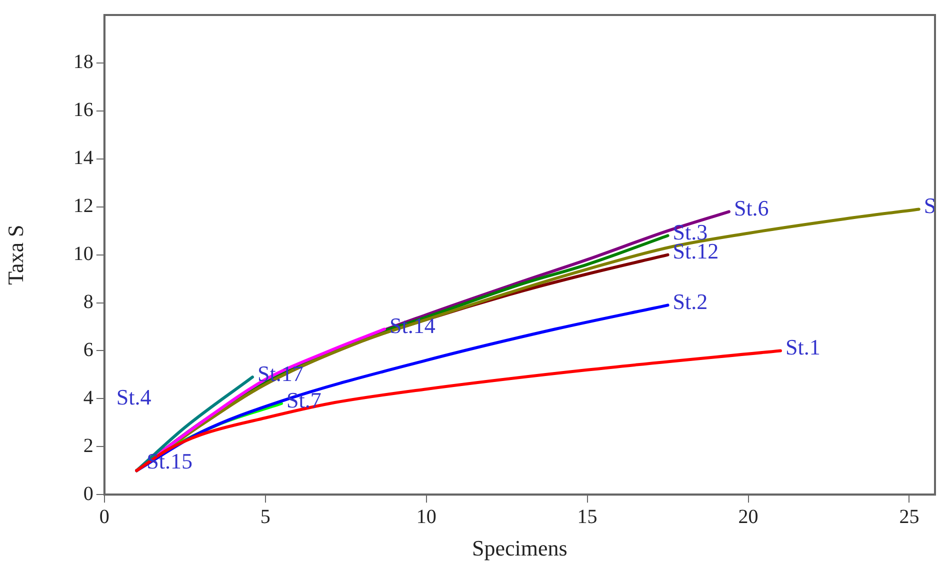  I want to click on y-axis-title: Taxa S, so click(15, 254).